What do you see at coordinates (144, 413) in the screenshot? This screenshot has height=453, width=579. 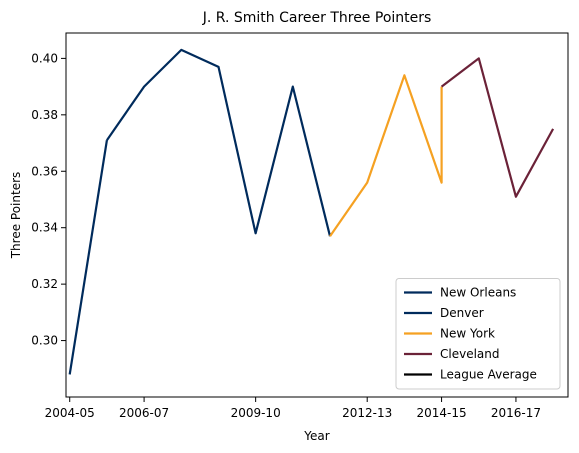 I see `x-tick-label: 2006-07` at bounding box center [144, 413].